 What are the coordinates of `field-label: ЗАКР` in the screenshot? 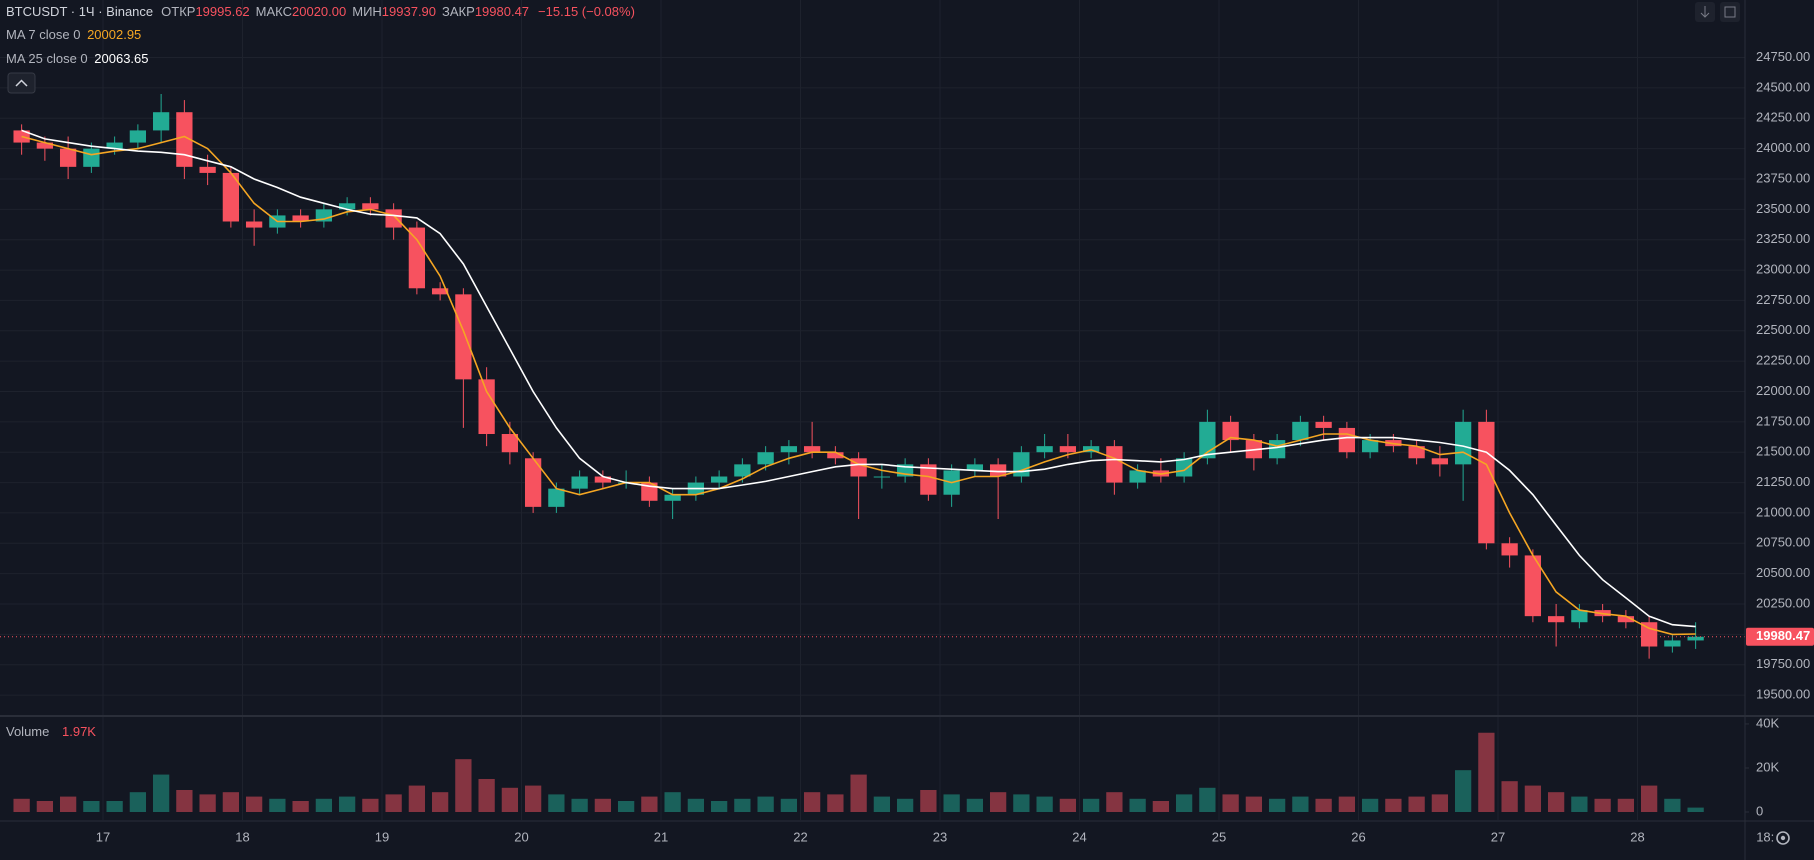 It's located at (458, 11).